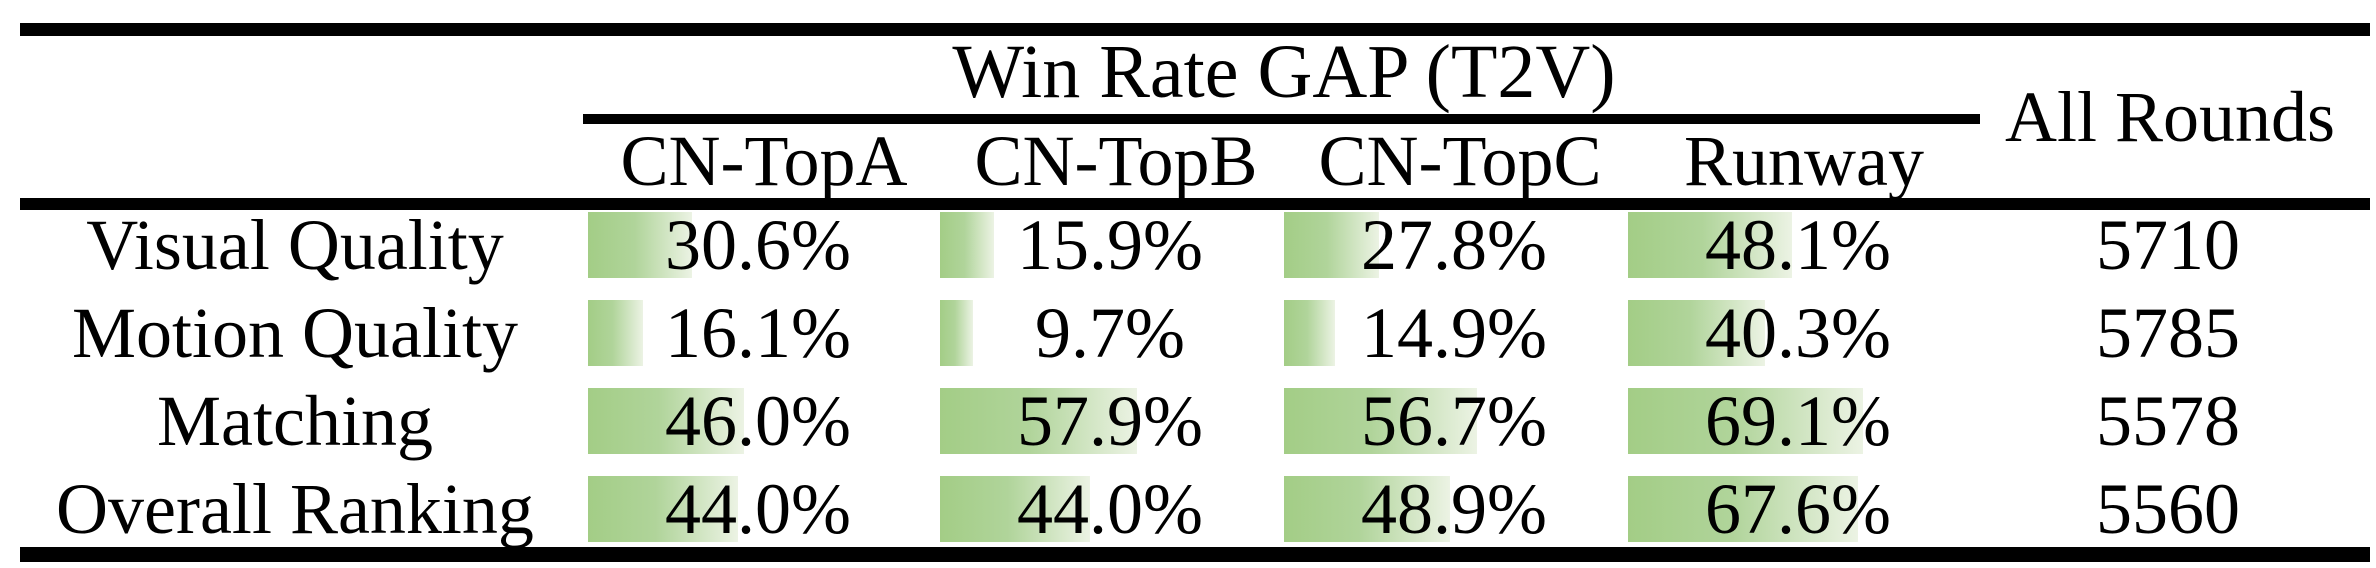 Image resolution: width=2376 pixels, height=568 pixels. I want to click on data-cell: 30.6%, so click(764, 245).